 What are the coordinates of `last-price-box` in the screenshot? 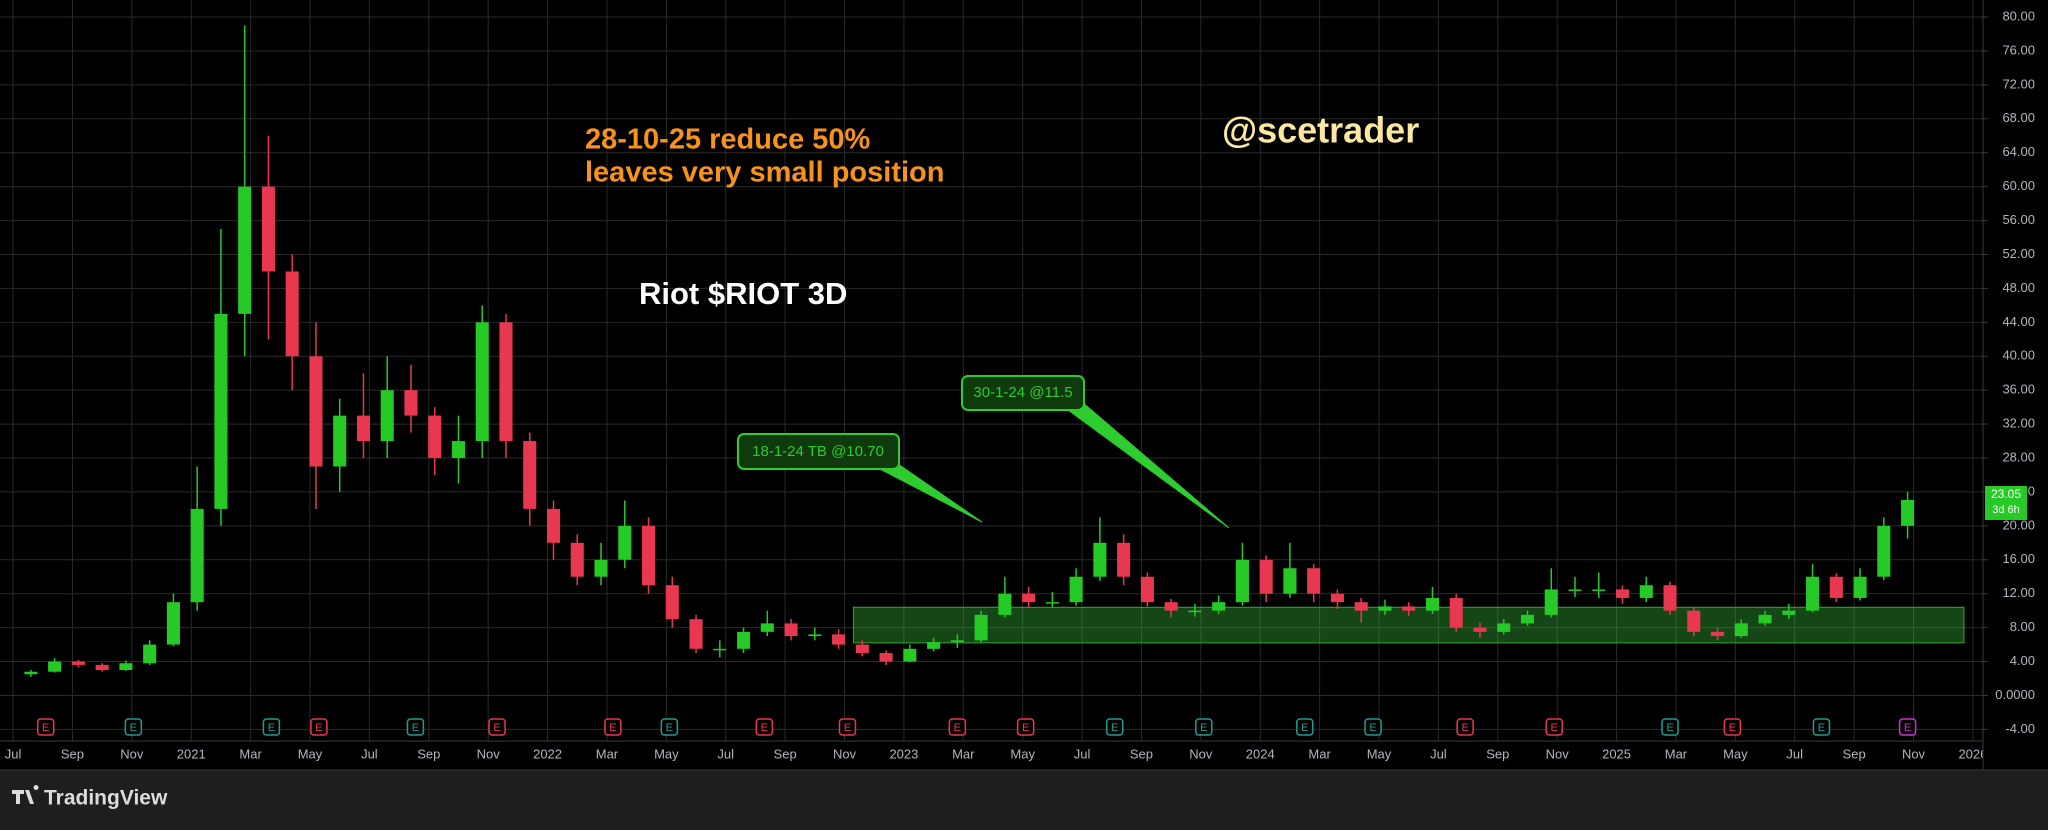 It's located at (2006, 502).